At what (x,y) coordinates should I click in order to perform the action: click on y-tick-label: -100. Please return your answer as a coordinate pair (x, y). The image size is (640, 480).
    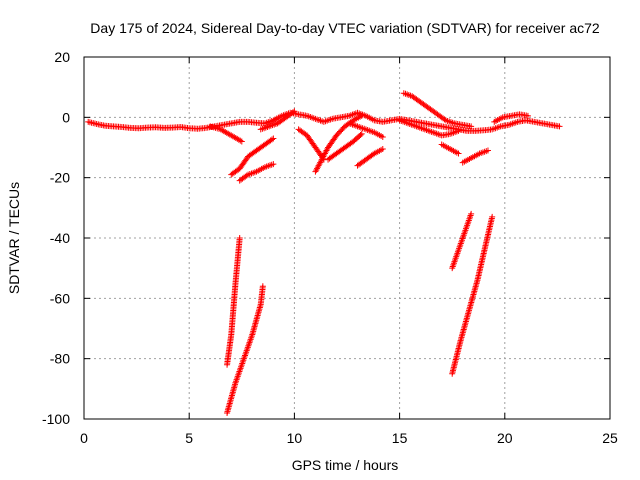
    Looking at the image, I should click on (56, 419).